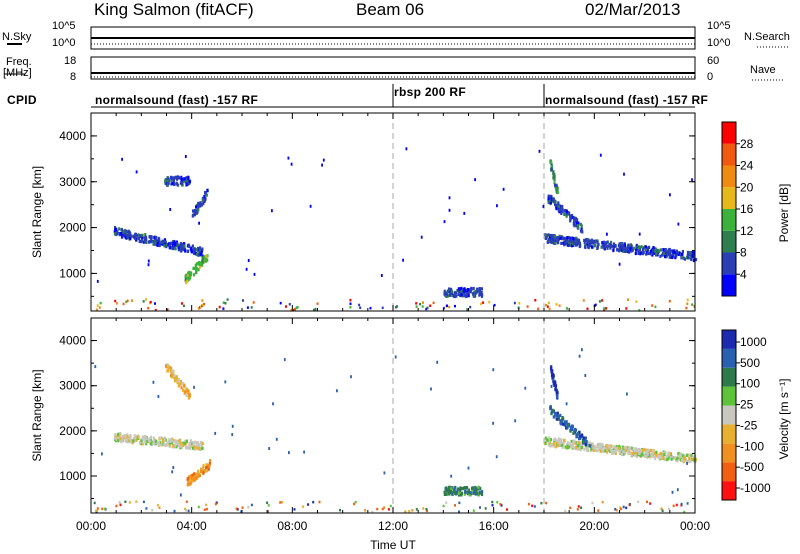 This screenshot has width=800, height=554. Describe the element at coordinates (710, 77) in the screenshot. I see `nave-tick-bottom: 0` at that location.